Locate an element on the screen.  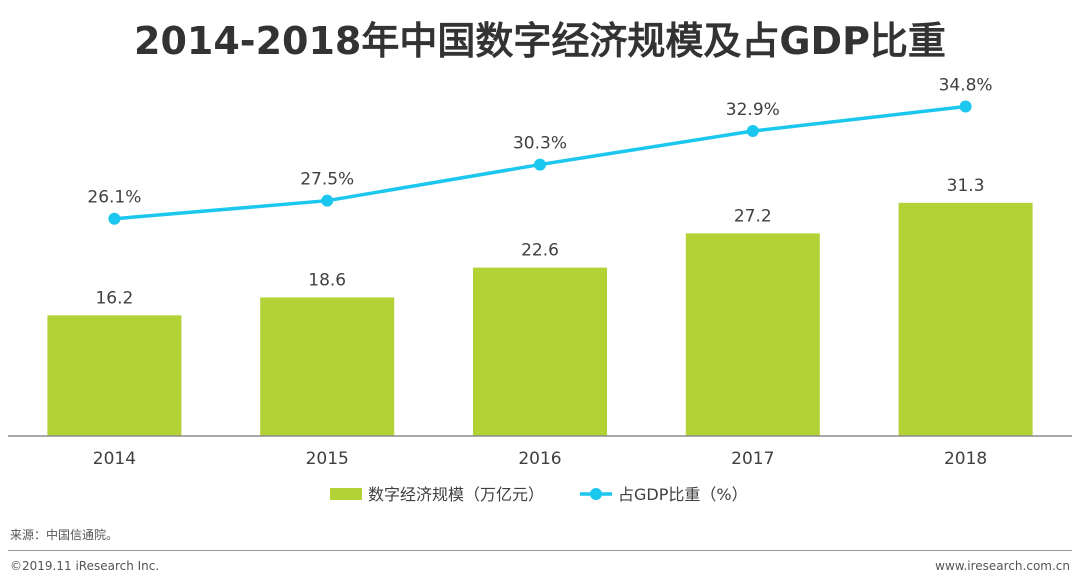
line-point-2017 is located at coordinates (752, 131).